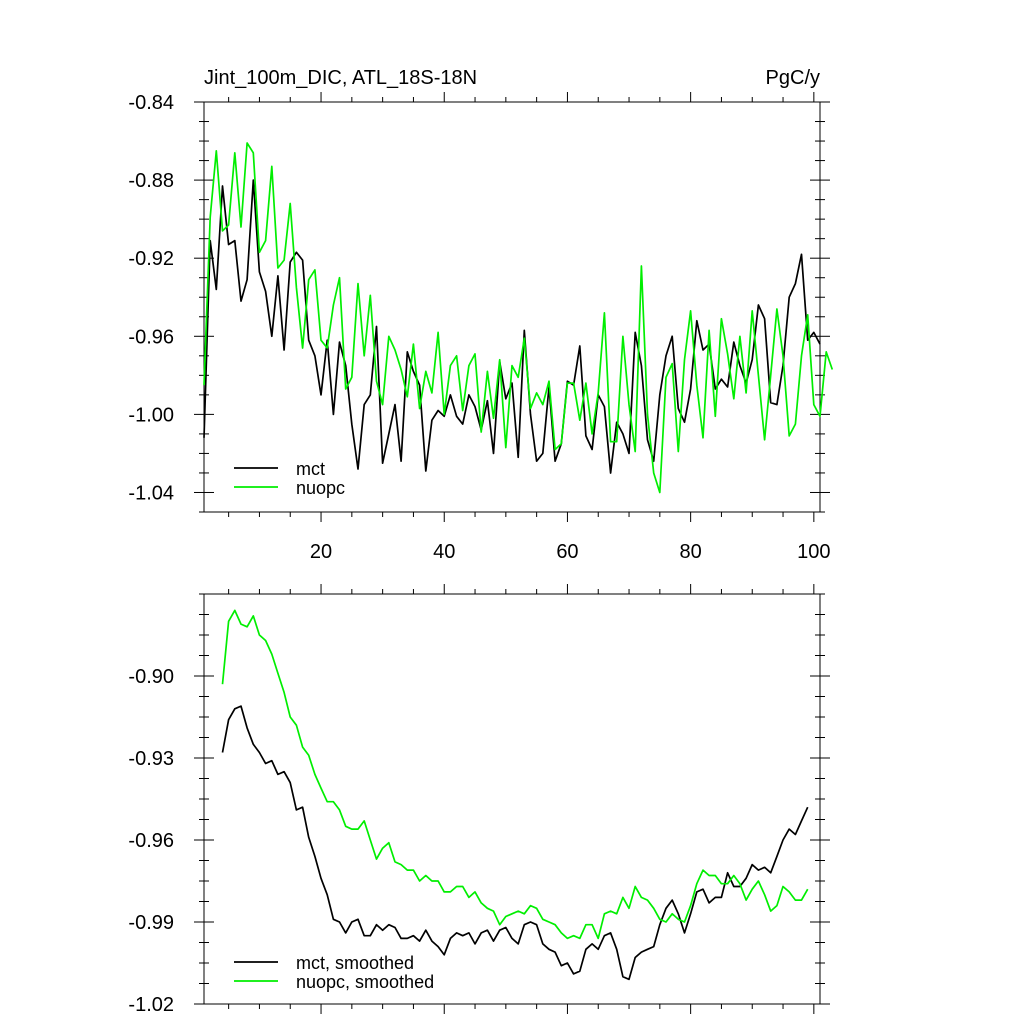 The height and width of the screenshot is (1024, 1024). Describe the element at coordinates (691, 552) in the screenshot. I see `x-tick-label: 80` at that location.